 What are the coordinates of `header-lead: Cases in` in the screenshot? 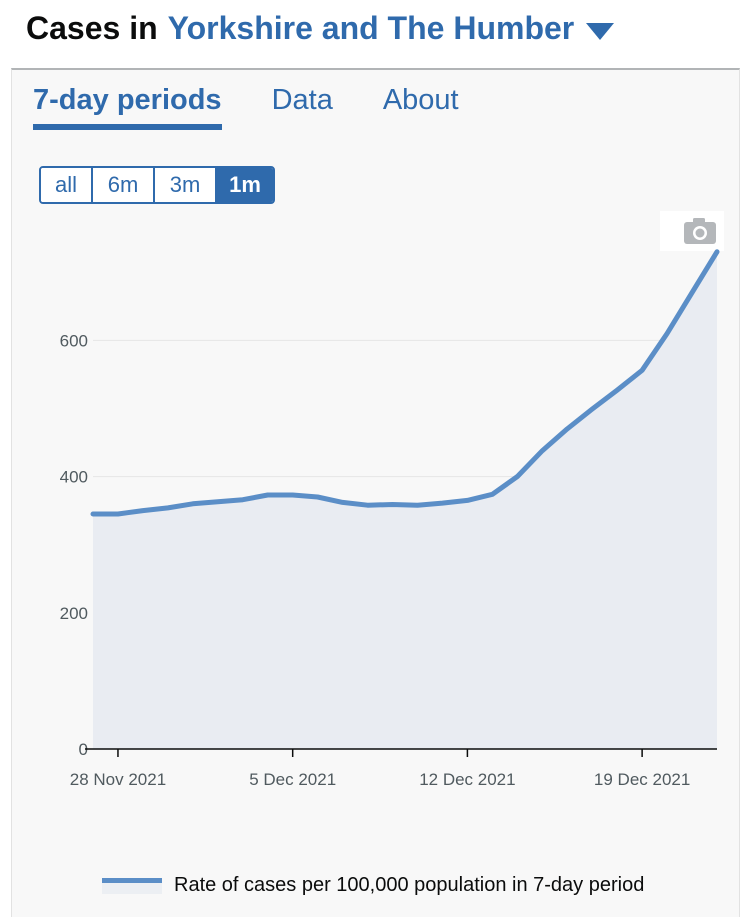 It's located at (92, 27).